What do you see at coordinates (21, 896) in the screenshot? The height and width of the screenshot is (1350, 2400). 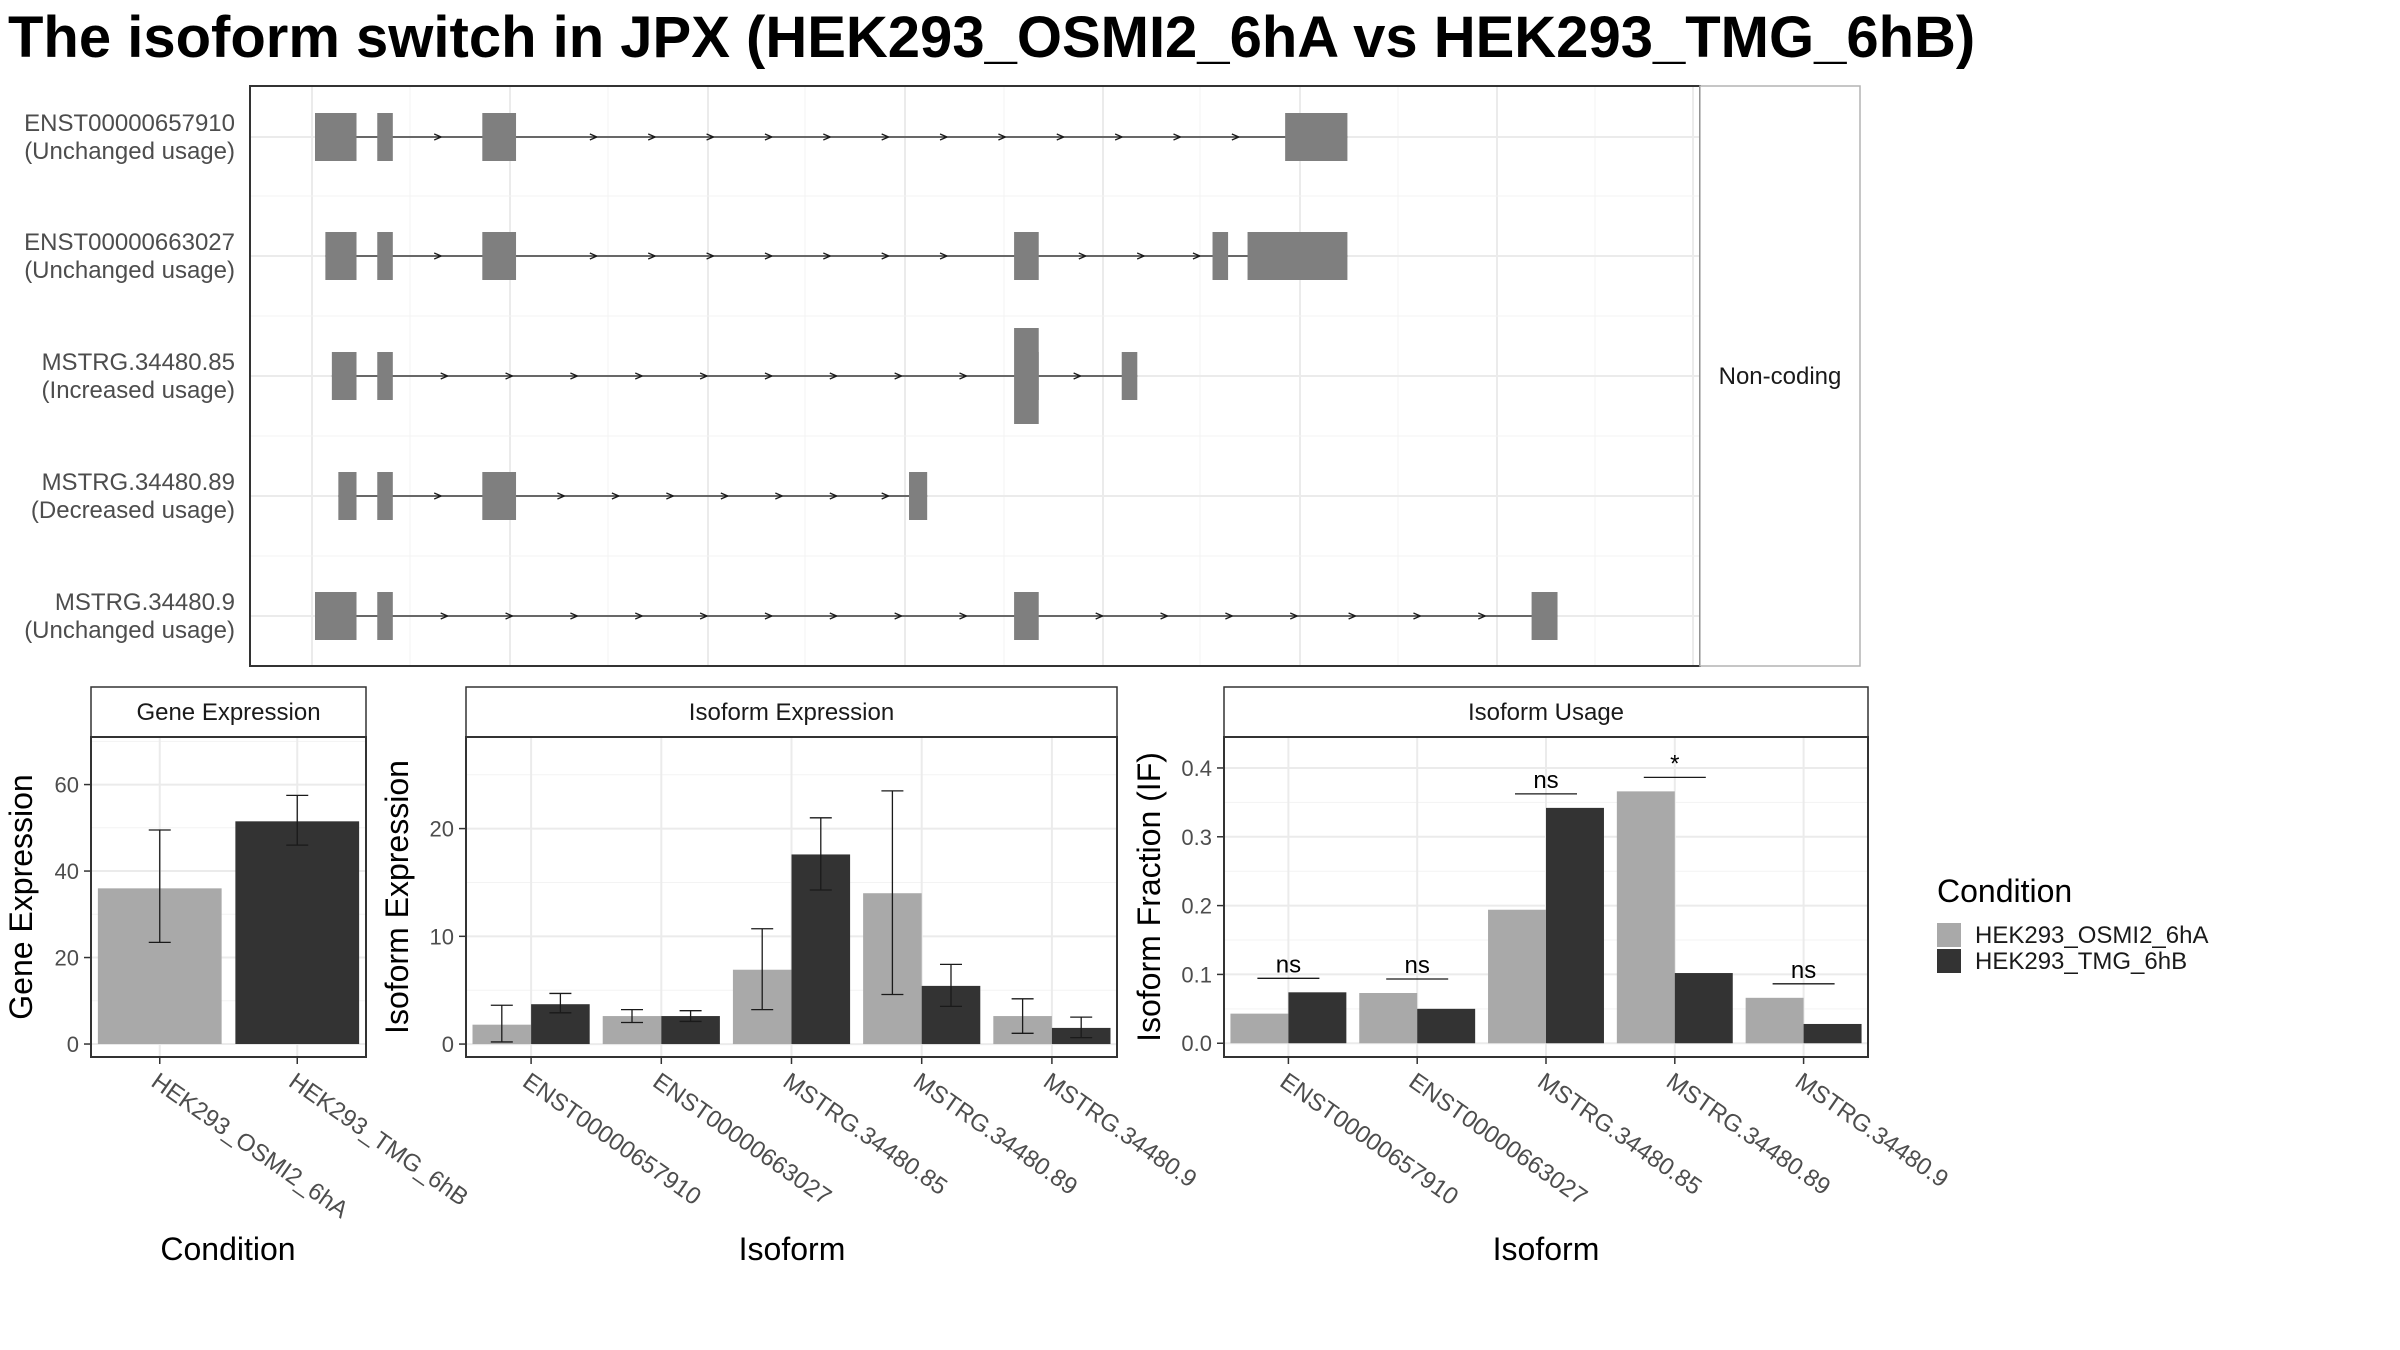 I see `y-axis-title: Gene Expression` at bounding box center [21, 896].